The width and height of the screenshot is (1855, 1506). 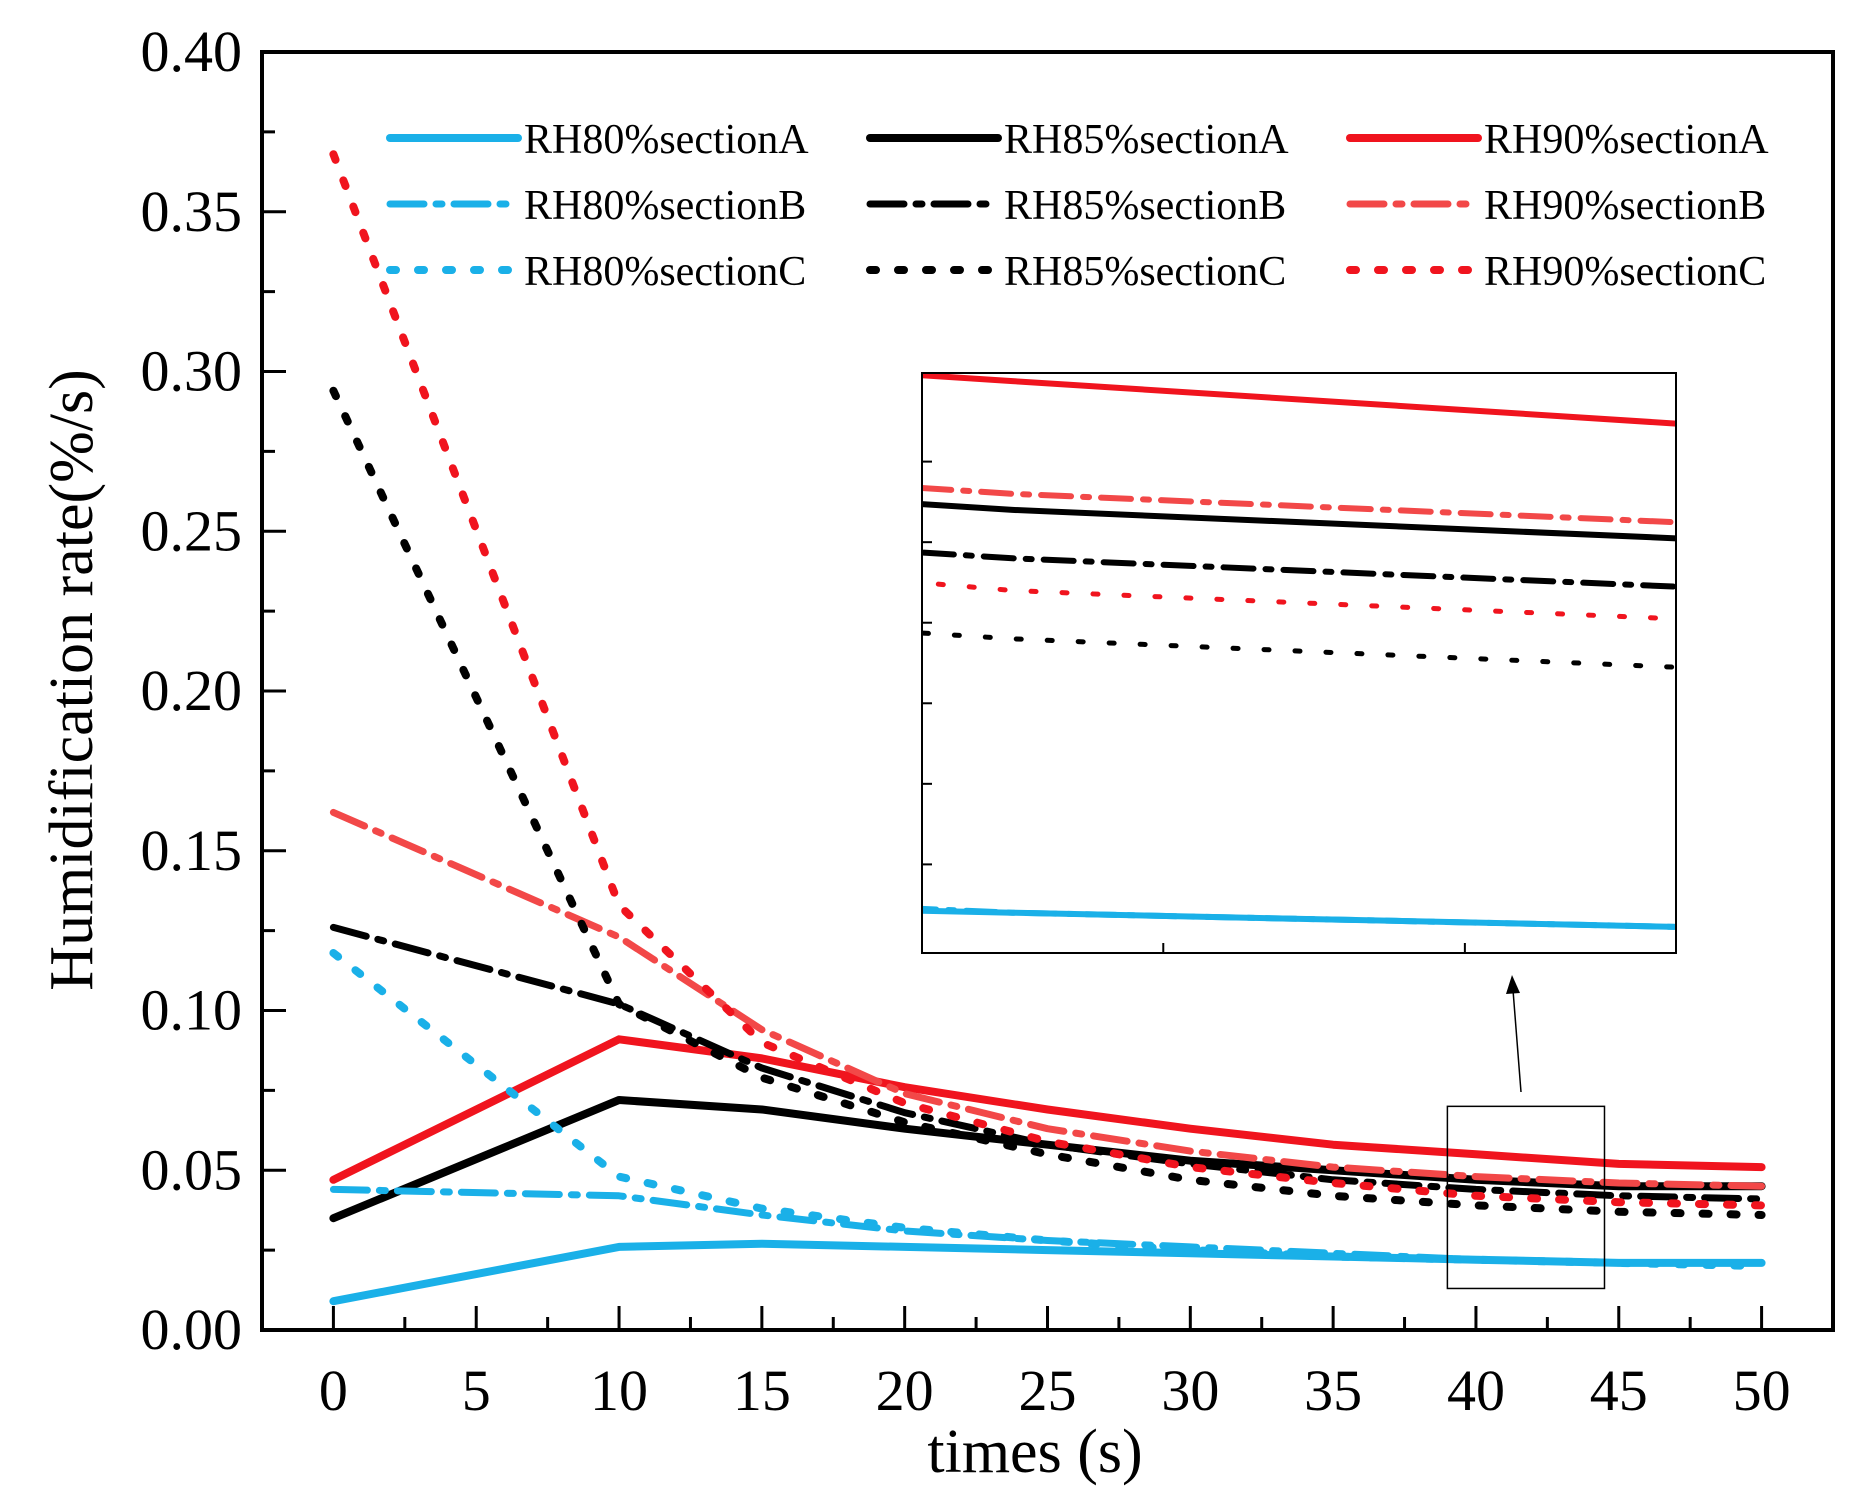 What do you see at coordinates (192, 371) in the screenshot?
I see `y-tick-label: 0.30` at bounding box center [192, 371].